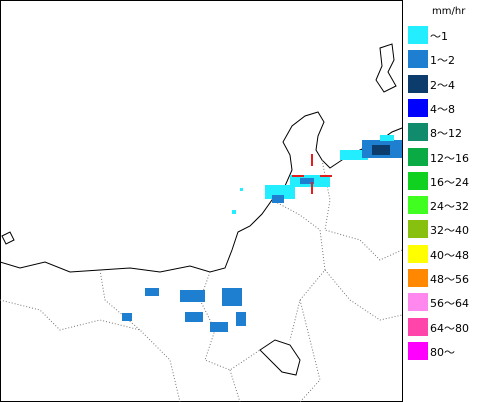 The image size is (484, 402). I want to click on legend-label: 40～48, so click(449, 255).